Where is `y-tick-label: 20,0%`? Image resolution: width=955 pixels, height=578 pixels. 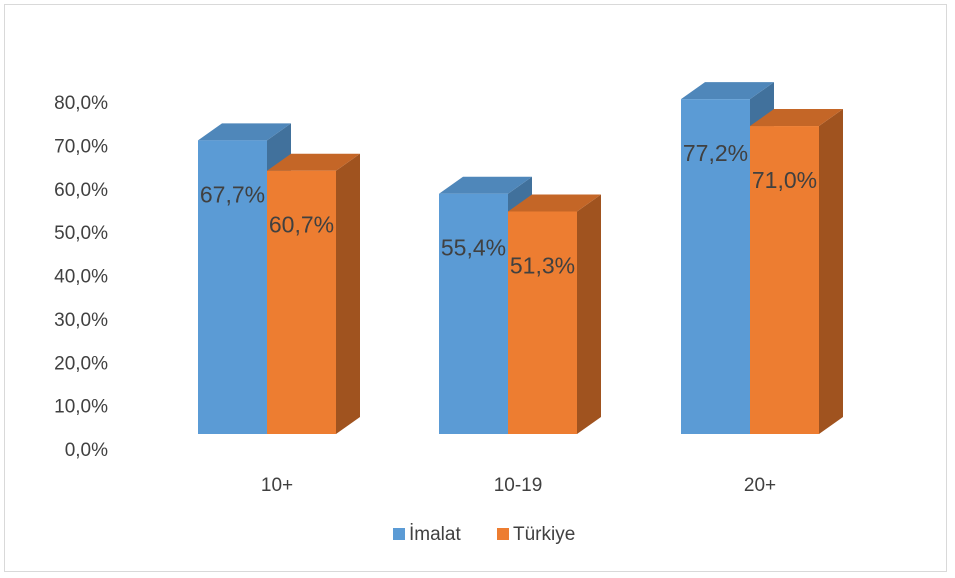 y-tick-label: 20,0% is located at coordinates (81, 363).